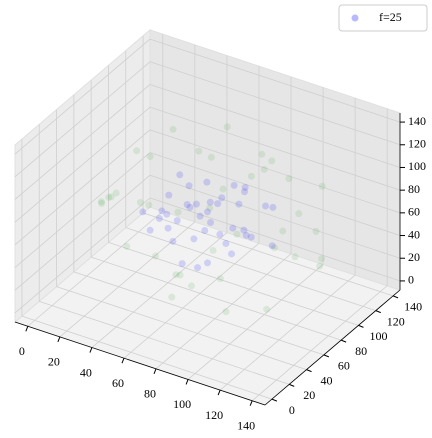 The width and height of the screenshot is (432, 438). What do you see at coordinates (182, 404) in the screenshot?
I see `x-tick-label: 100` at bounding box center [182, 404].